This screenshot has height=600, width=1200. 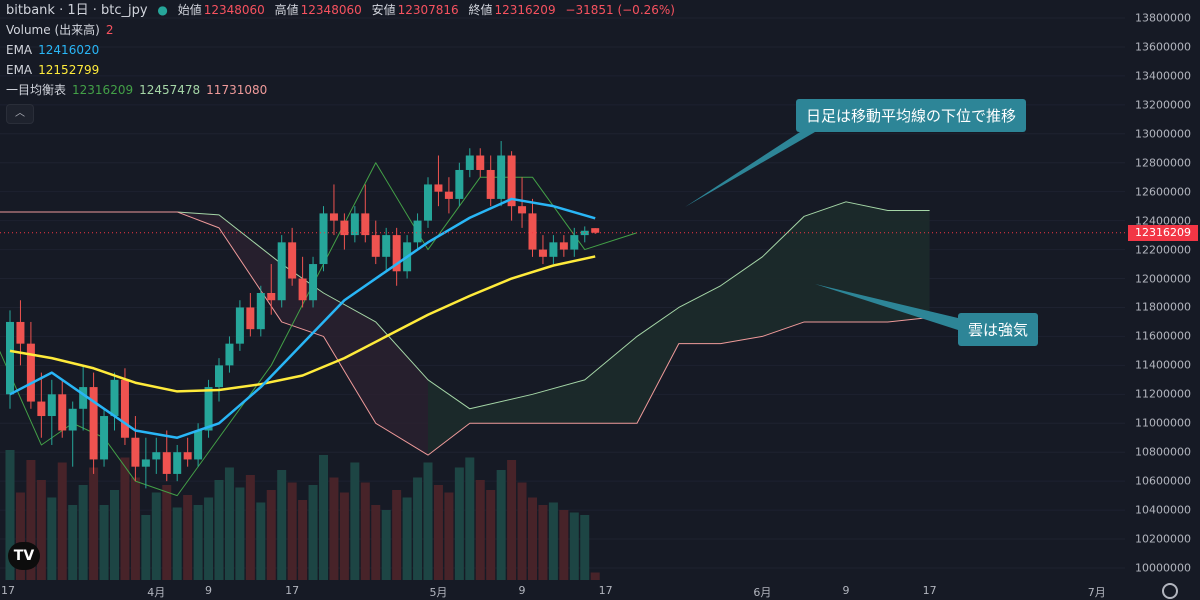 What do you see at coordinates (1163, 307) in the screenshot?
I see `y-tick-label: 11800000` at bounding box center [1163, 307].